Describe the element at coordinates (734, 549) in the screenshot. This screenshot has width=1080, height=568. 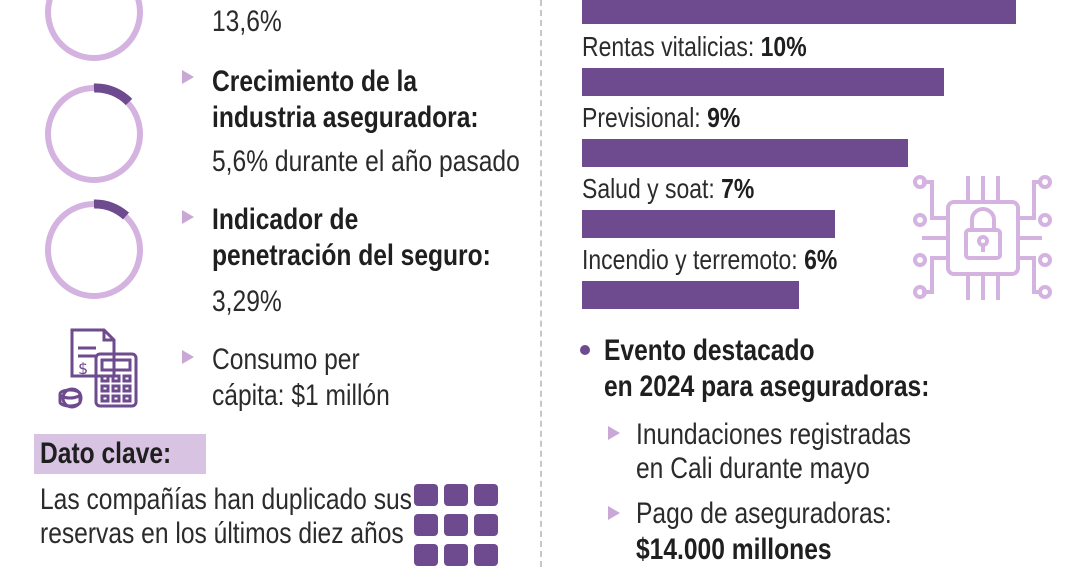
I see `evento-item-line2: $14.000 millones` at that location.